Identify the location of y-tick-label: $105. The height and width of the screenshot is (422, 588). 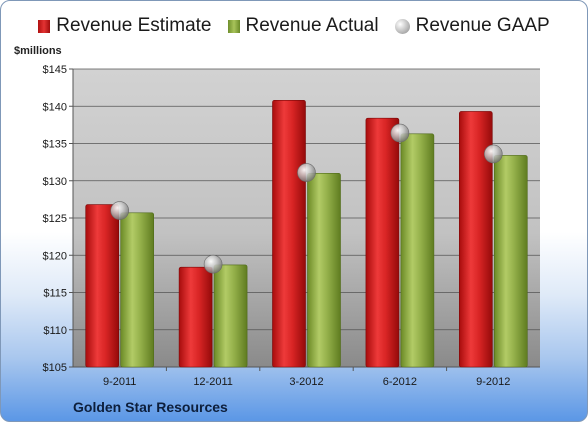
(55, 368).